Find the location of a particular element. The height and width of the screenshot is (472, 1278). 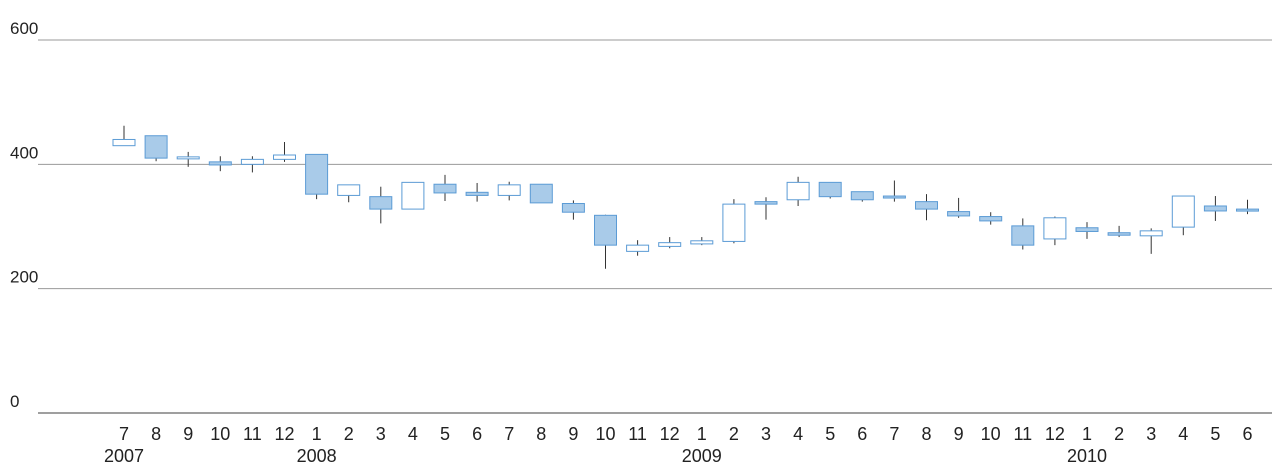

x-year-label: 2010 is located at coordinates (1087, 456).